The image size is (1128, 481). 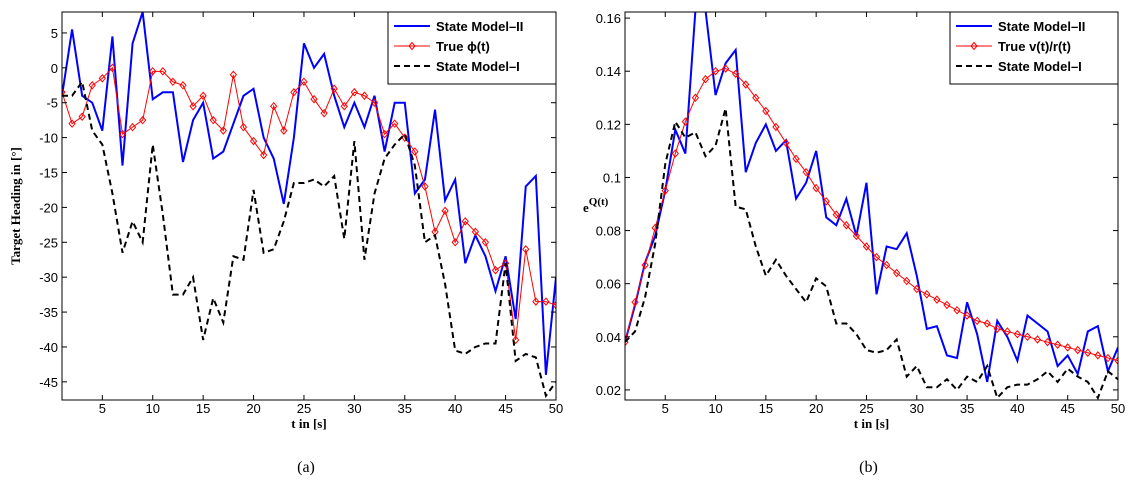 I want to click on x-tick-label: 30, so click(x=354, y=408).